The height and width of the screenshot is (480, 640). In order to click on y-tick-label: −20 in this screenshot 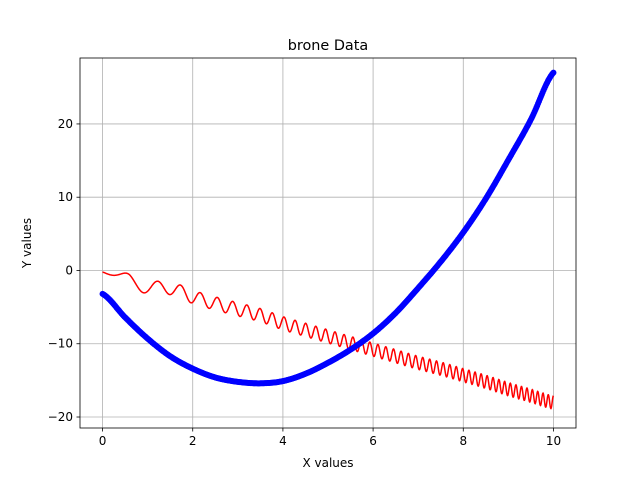, I will do `click(60, 417)`.